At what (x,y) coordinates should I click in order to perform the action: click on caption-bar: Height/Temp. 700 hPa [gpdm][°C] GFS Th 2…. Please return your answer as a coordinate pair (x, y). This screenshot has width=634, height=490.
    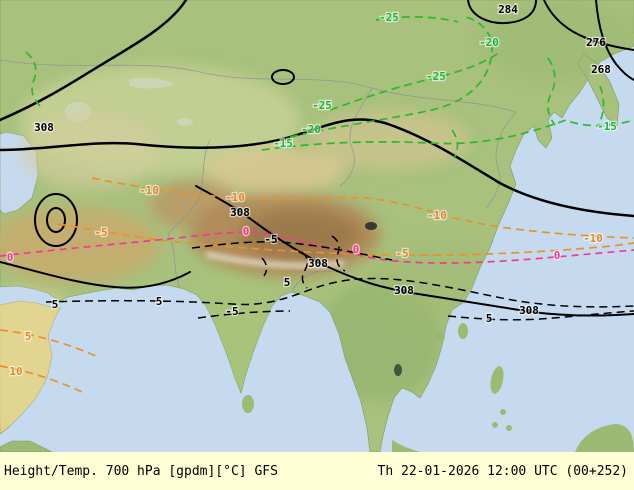
    Looking at the image, I should click on (317, 471).